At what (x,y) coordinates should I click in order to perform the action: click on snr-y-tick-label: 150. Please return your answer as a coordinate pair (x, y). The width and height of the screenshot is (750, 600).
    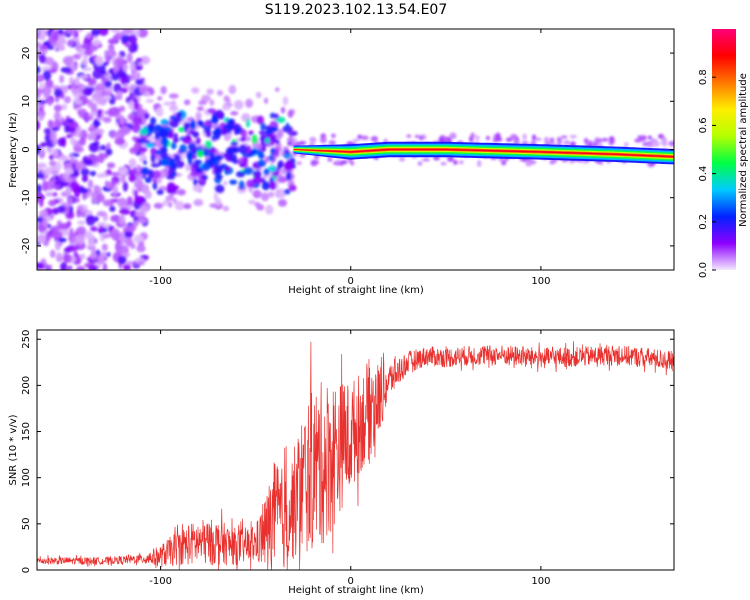
    Looking at the image, I should click on (26, 431).